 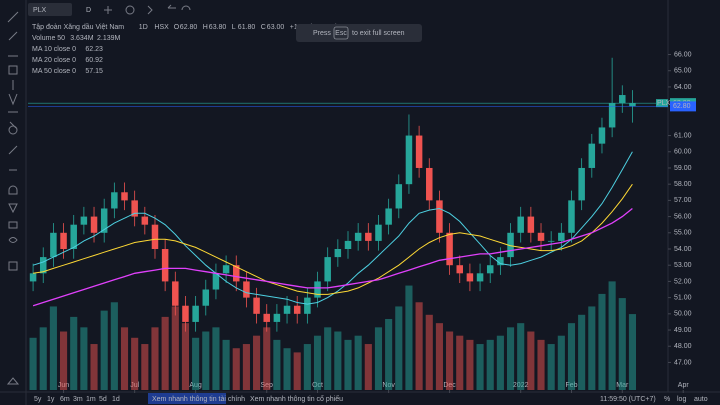 What do you see at coordinates (91, 399) in the screenshot?
I see `range-button: 1m` at bounding box center [91, 399].